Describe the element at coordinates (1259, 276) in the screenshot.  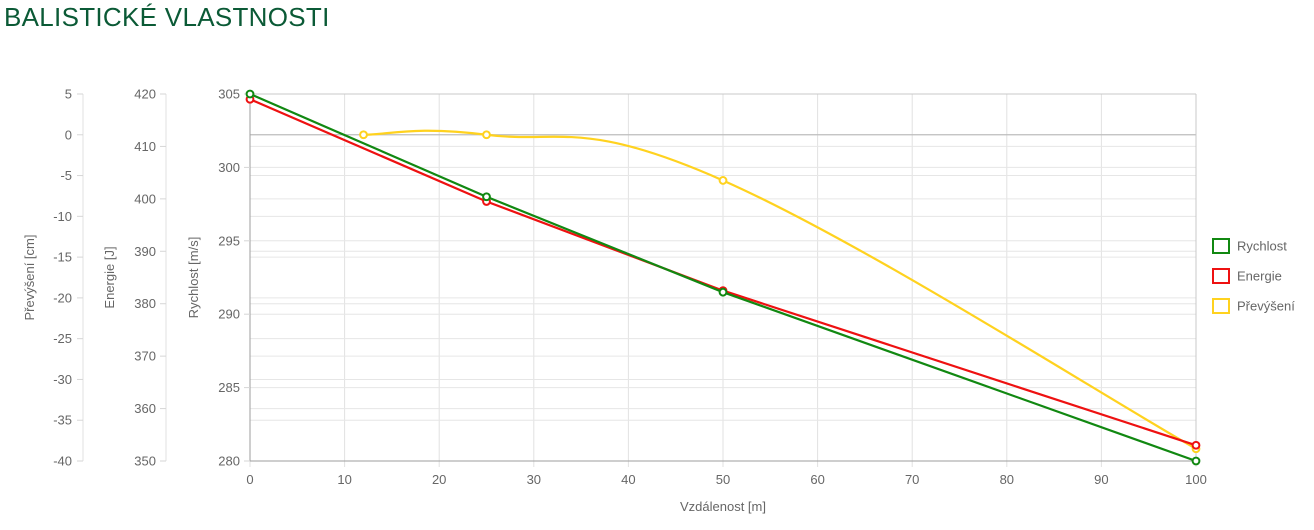
I see `legend-label: Energie` at that location.